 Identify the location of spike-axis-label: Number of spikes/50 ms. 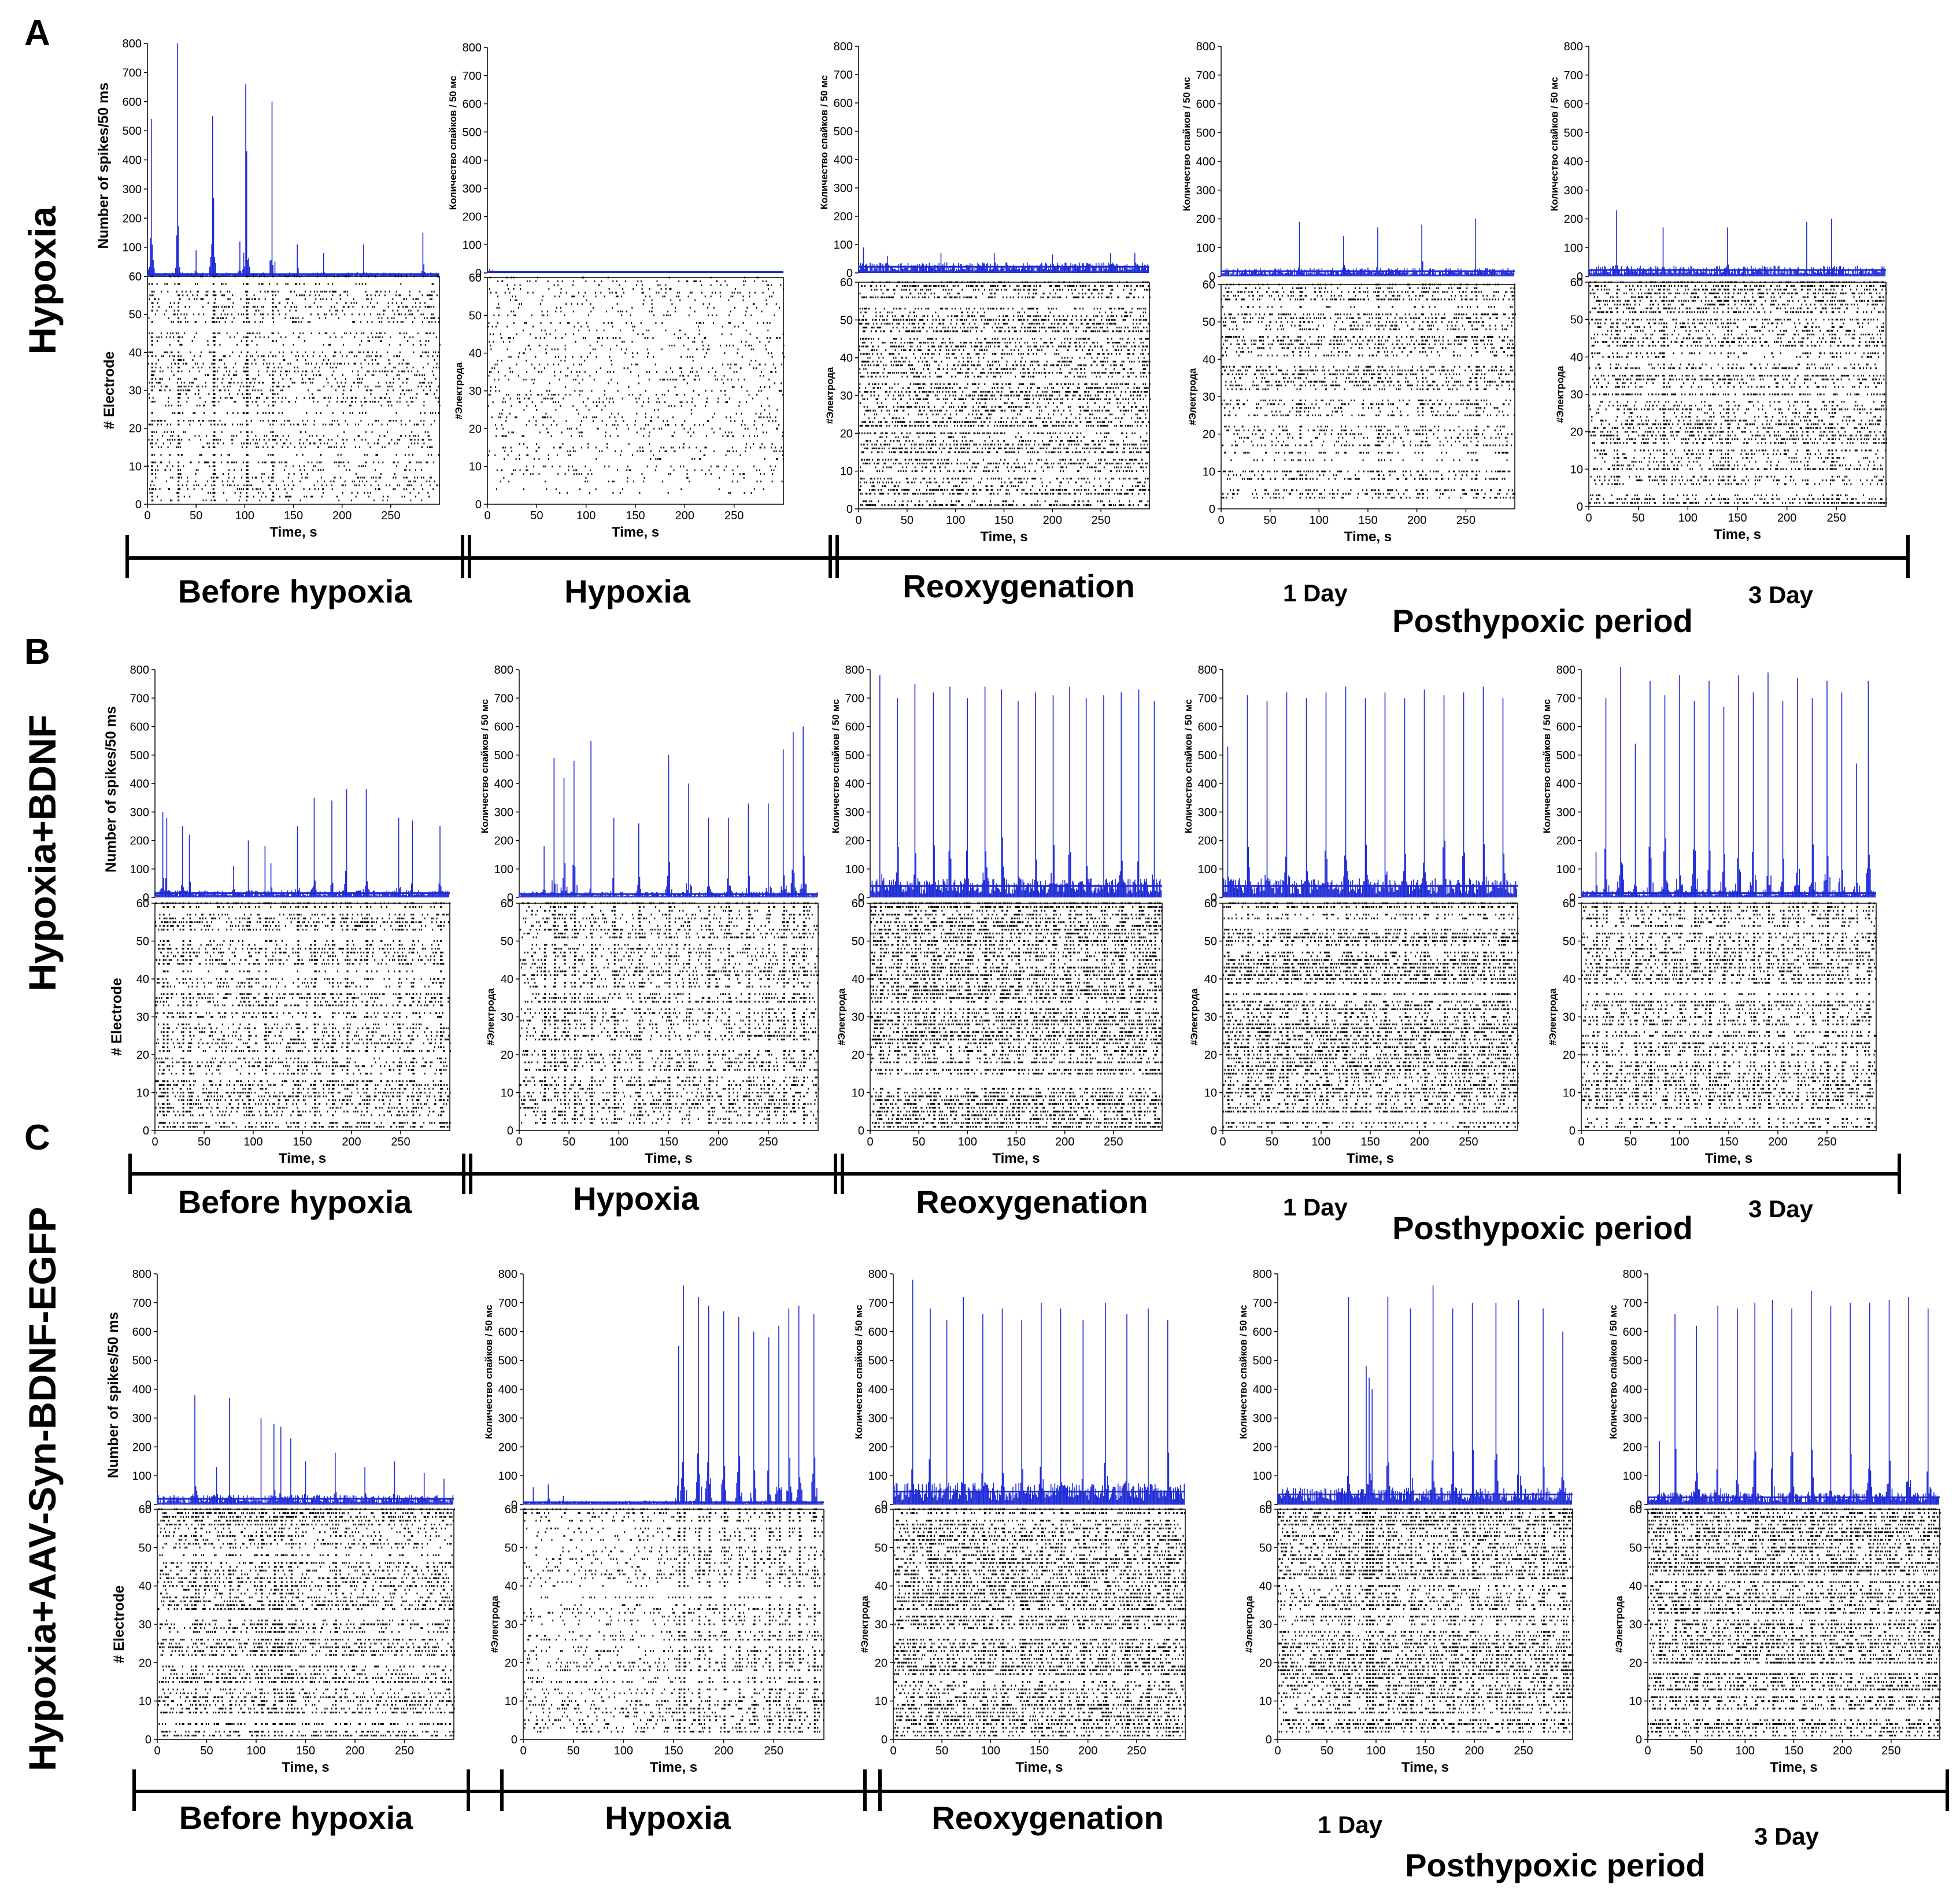
(113, 1395).